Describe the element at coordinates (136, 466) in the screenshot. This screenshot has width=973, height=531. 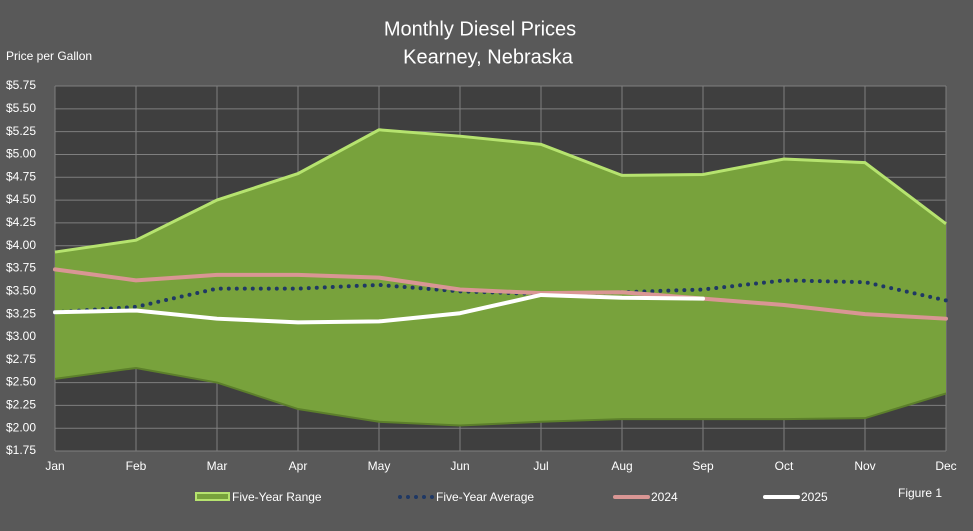
I see `x-tick-label: Feb` at that location.